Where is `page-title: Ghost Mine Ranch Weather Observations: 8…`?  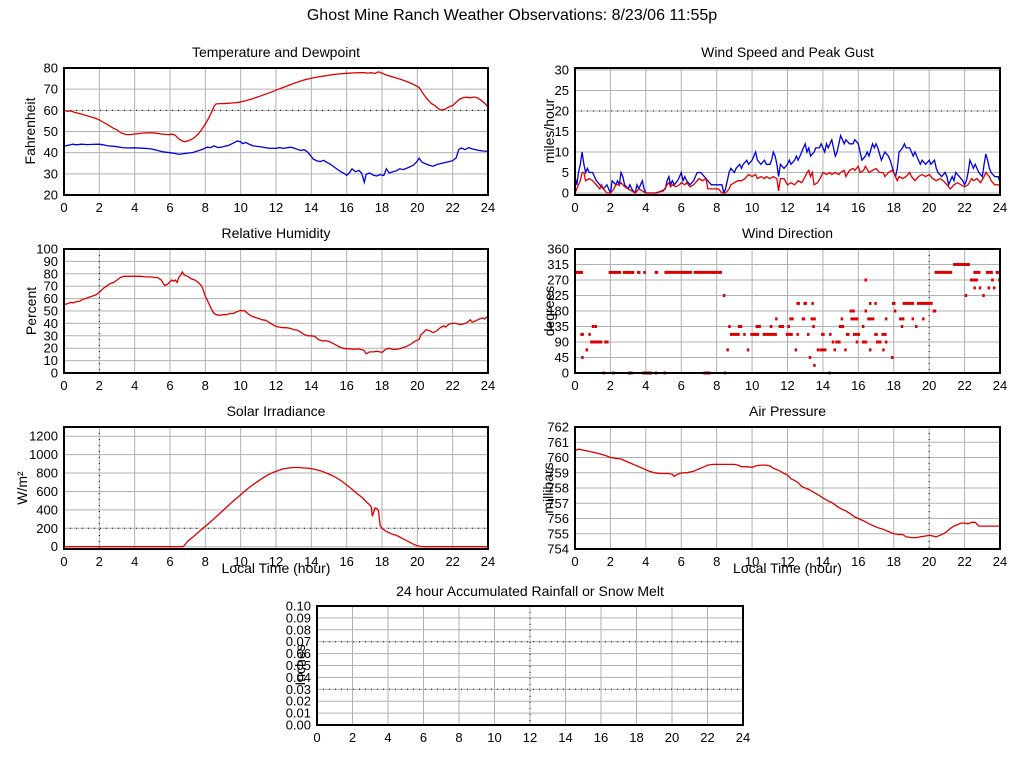
page-title: Ghost Mine Ranch Weather Observations: 8… is located at coordinates (512, 15).